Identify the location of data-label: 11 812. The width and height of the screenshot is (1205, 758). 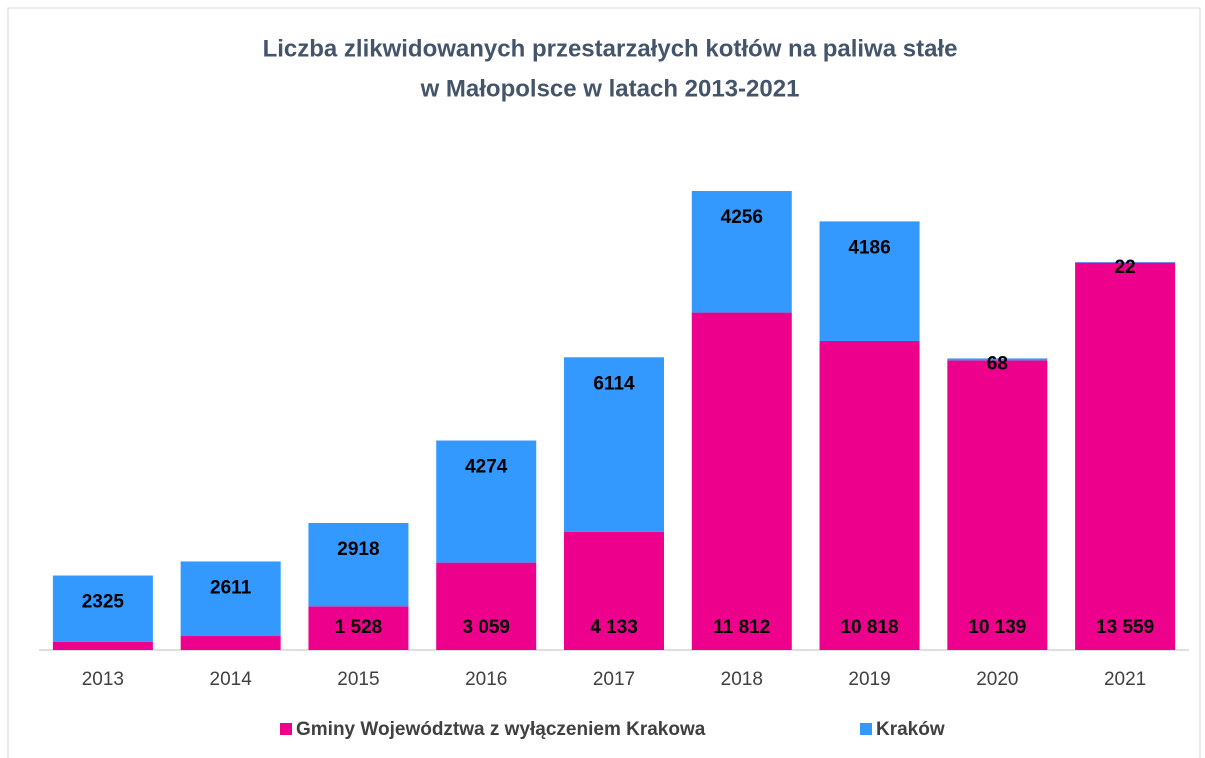
(741, 627).